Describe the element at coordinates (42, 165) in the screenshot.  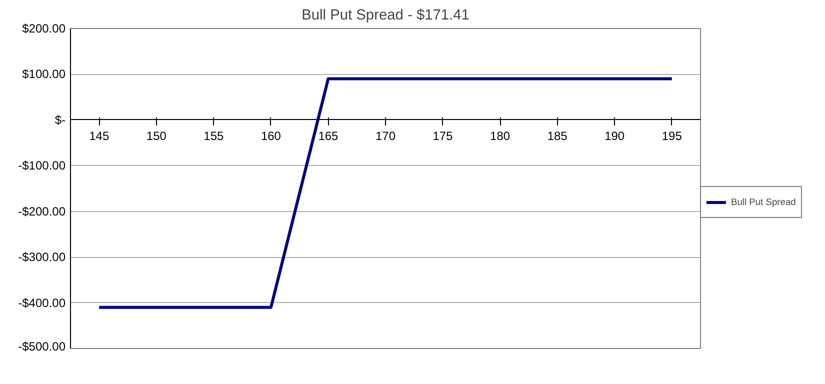
I see `y-tick-label: -$100.00` at that location.